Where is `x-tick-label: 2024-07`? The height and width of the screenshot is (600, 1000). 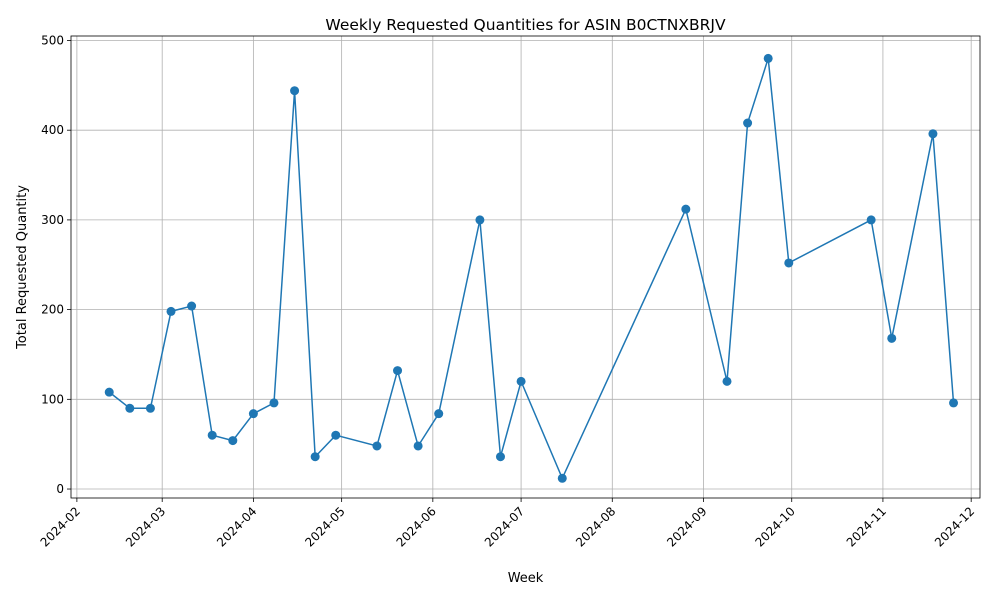
x-tick-label: 2024-07 is located at coordinates (504, 526).